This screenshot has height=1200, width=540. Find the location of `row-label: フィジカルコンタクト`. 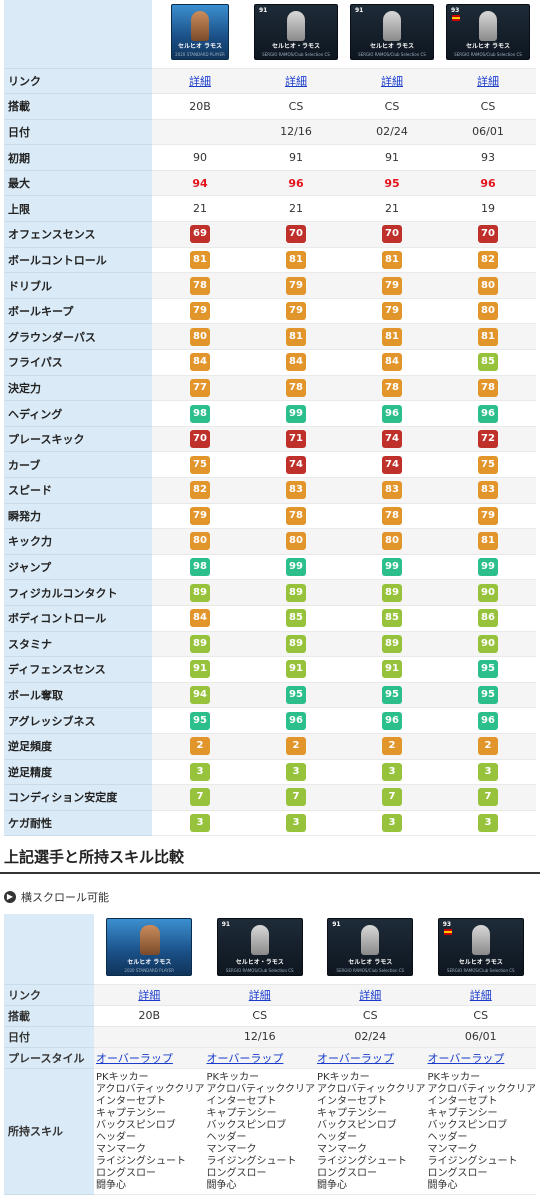

row-label: フィジカルコンタクト is located at coordinates (78, 592).